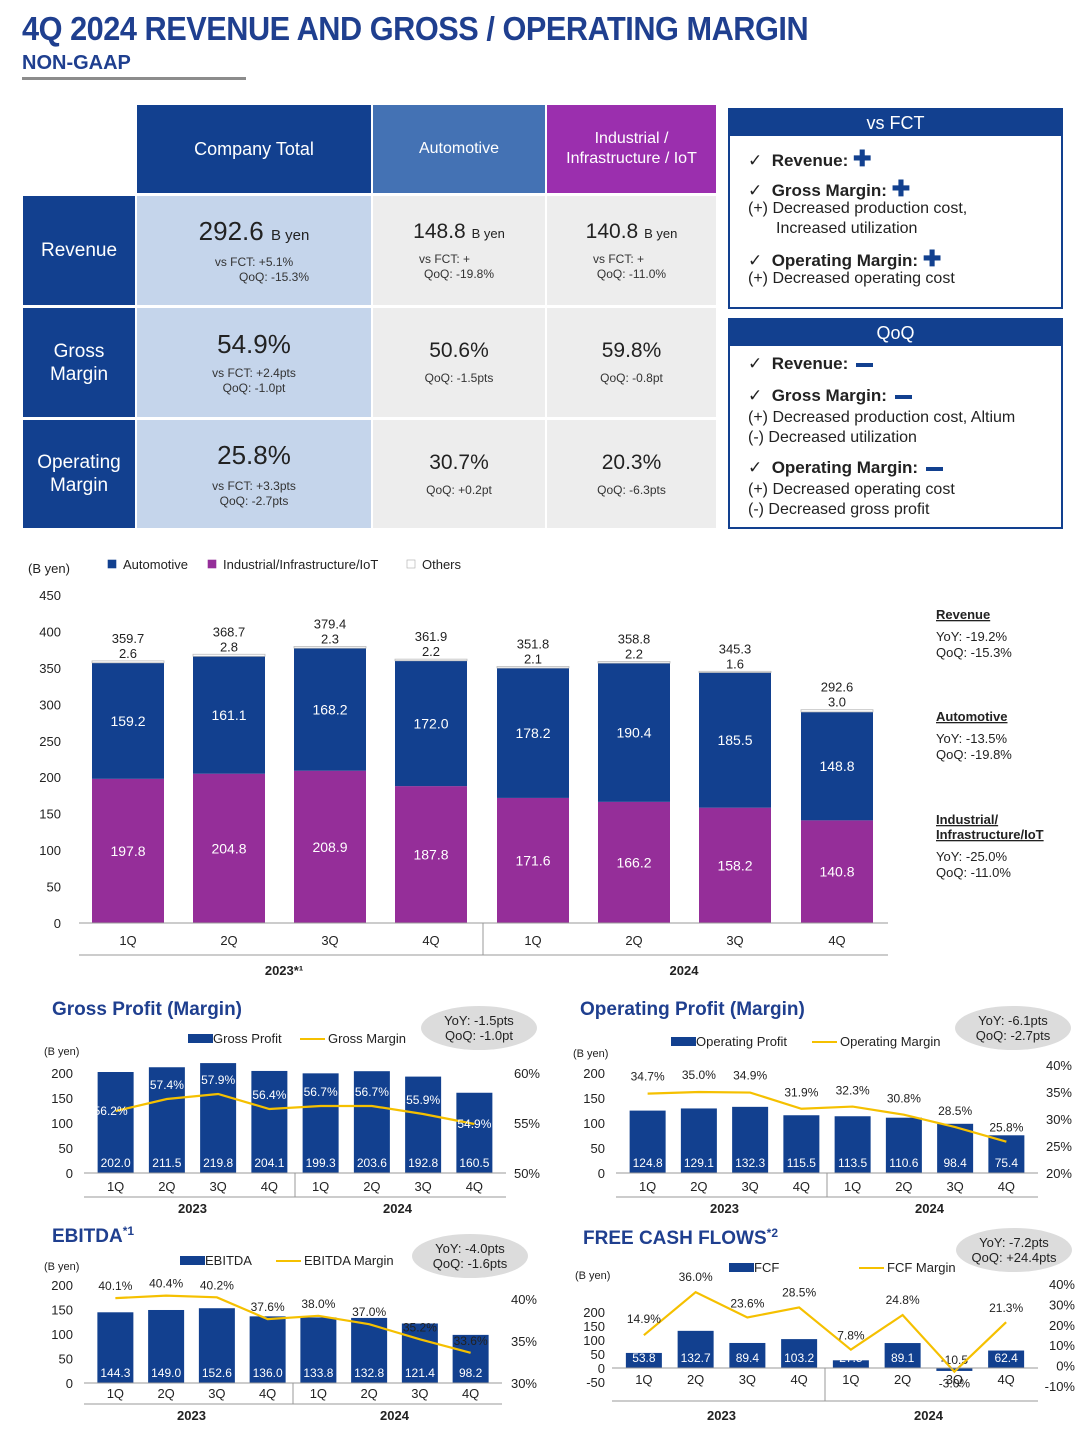 This screenshot has height=1431, width=1080. I want to click on note-text: QoQ: -15.3%, so click(274, 277).